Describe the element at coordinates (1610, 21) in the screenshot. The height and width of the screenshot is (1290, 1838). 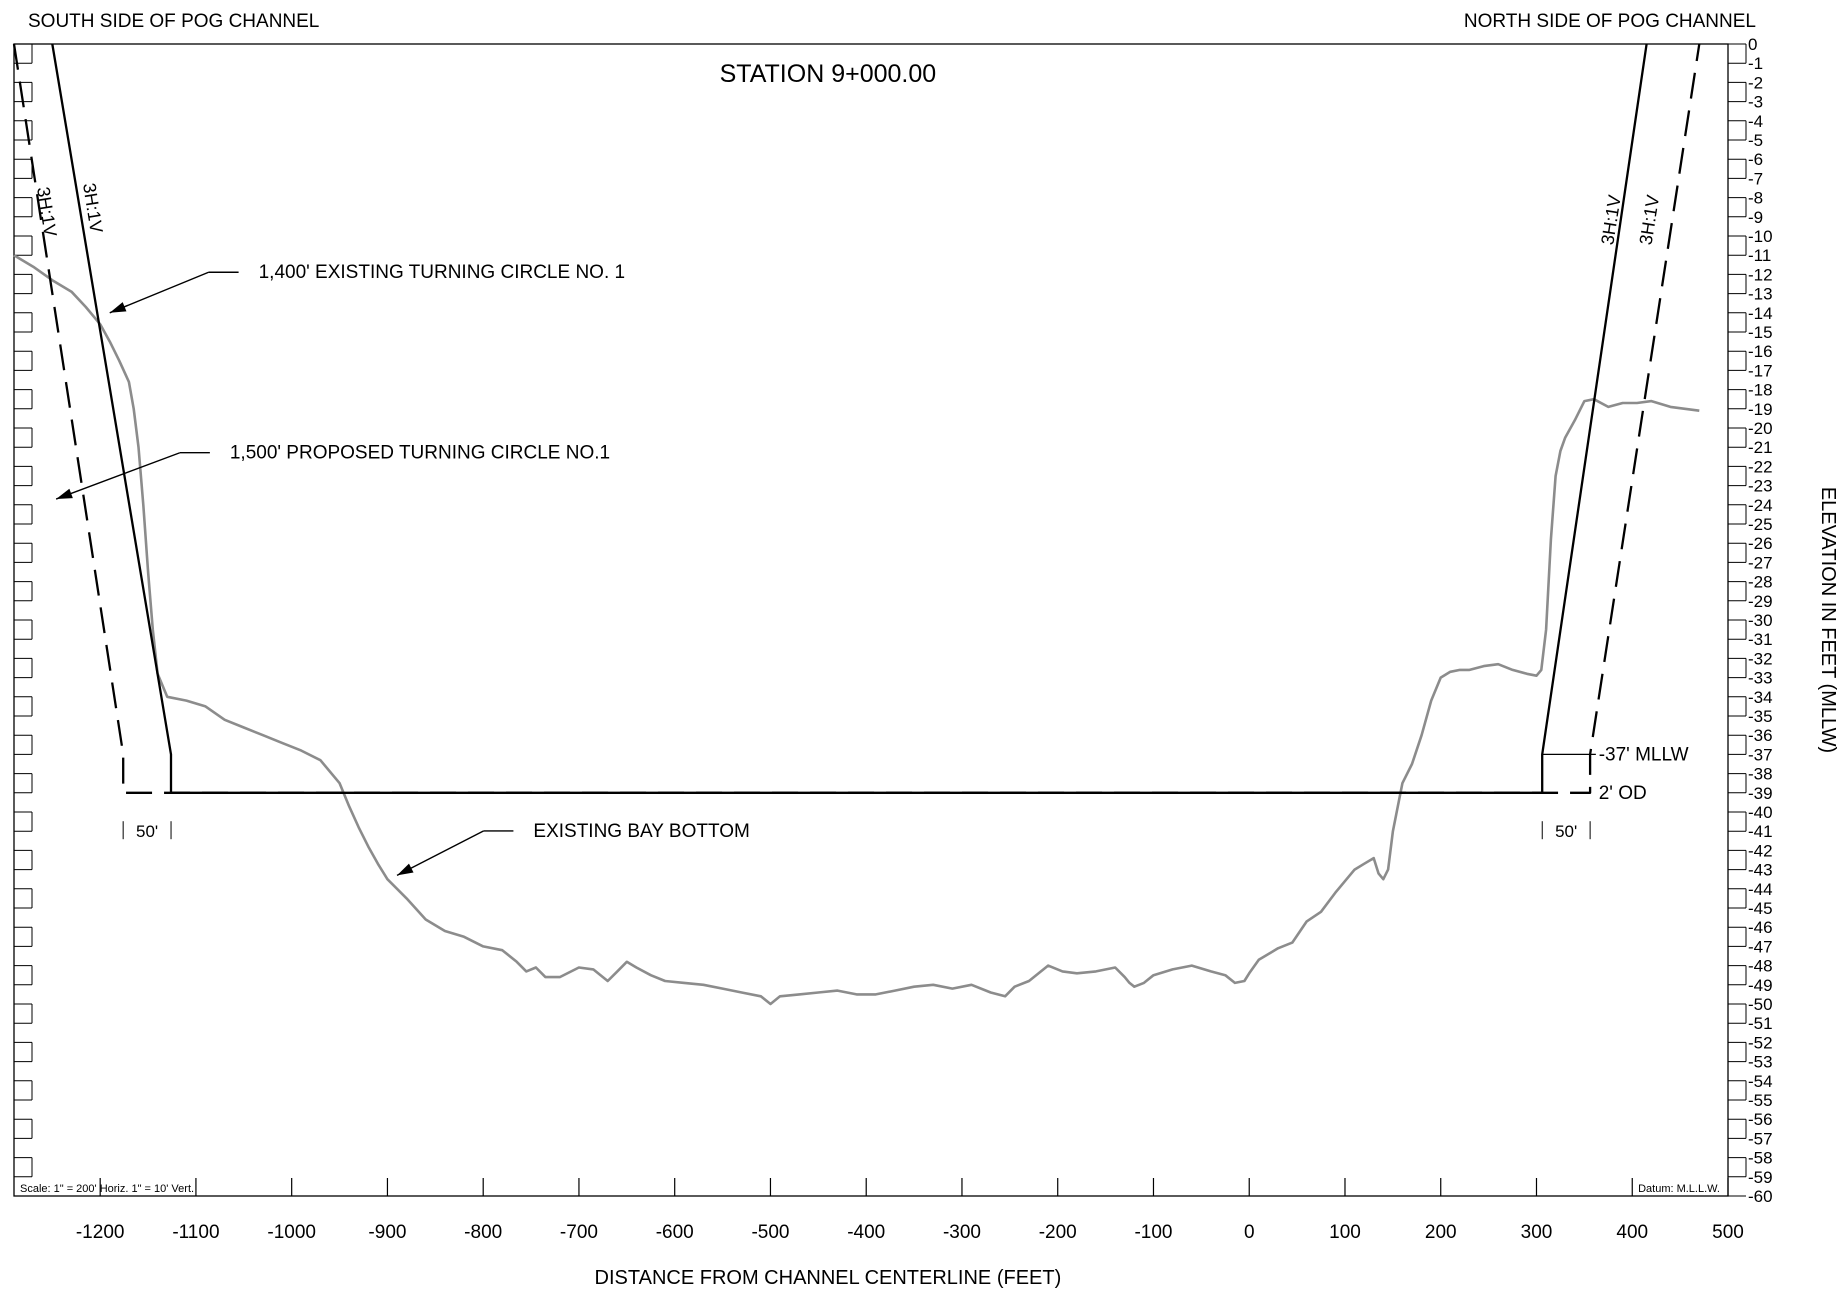
I see `north-side-label: NORTH SIDE OF POG CHANNEL` at that location.